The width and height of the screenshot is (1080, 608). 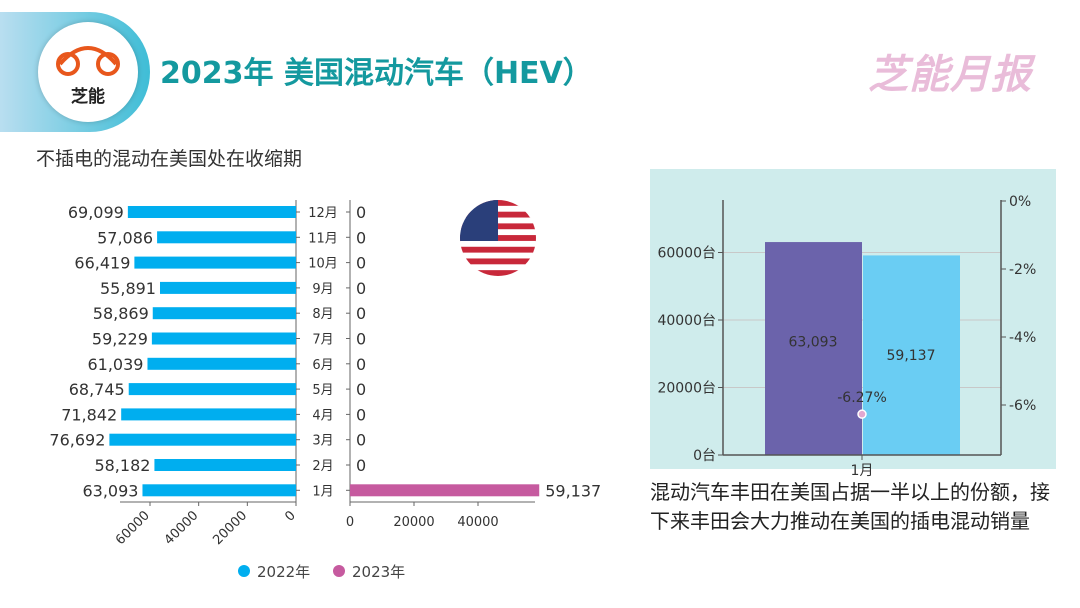 What do you see at coordinates (704, 456) in the screenshot?
I see `y-tick-label: 0台` at bounding box center [704, 456].